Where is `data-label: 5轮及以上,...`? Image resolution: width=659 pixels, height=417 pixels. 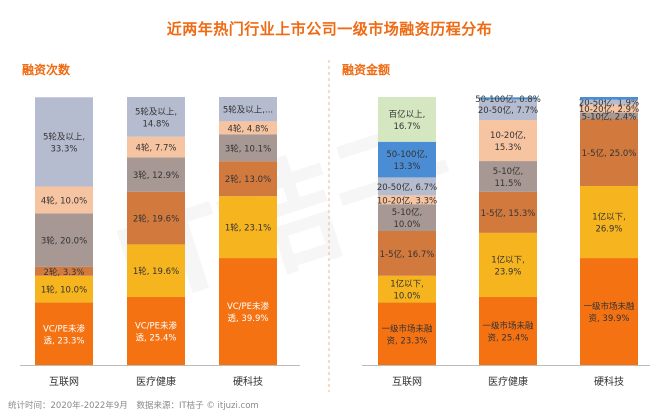
data-label: 5轮及以上,... is located at coordinates (248, 110).